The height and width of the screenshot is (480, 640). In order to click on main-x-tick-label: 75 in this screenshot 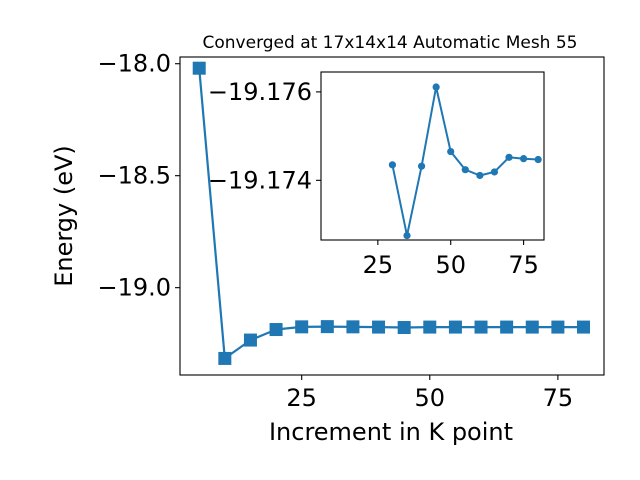, I will do `click(558, 398)`.